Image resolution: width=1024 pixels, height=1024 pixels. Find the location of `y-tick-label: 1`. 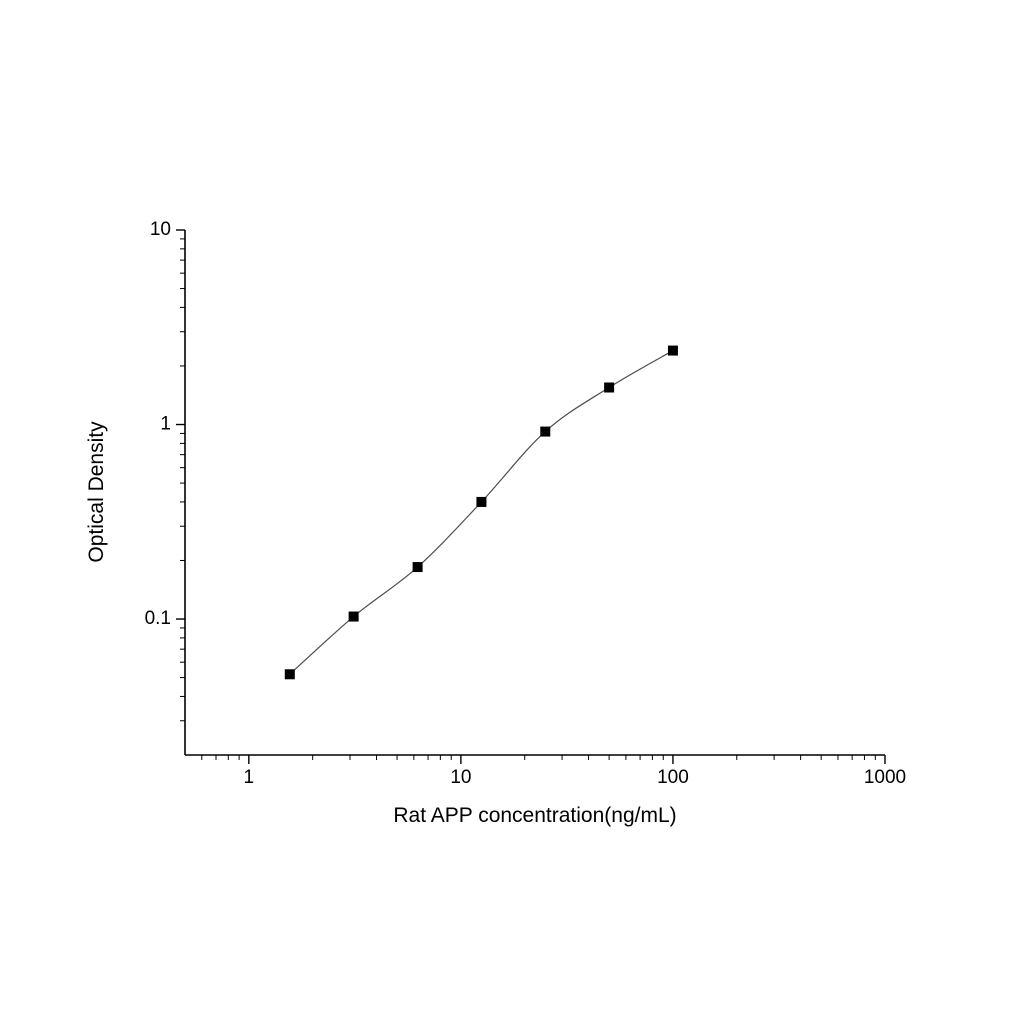

y-tick-label: 1 is located at coordinates (165, 424).